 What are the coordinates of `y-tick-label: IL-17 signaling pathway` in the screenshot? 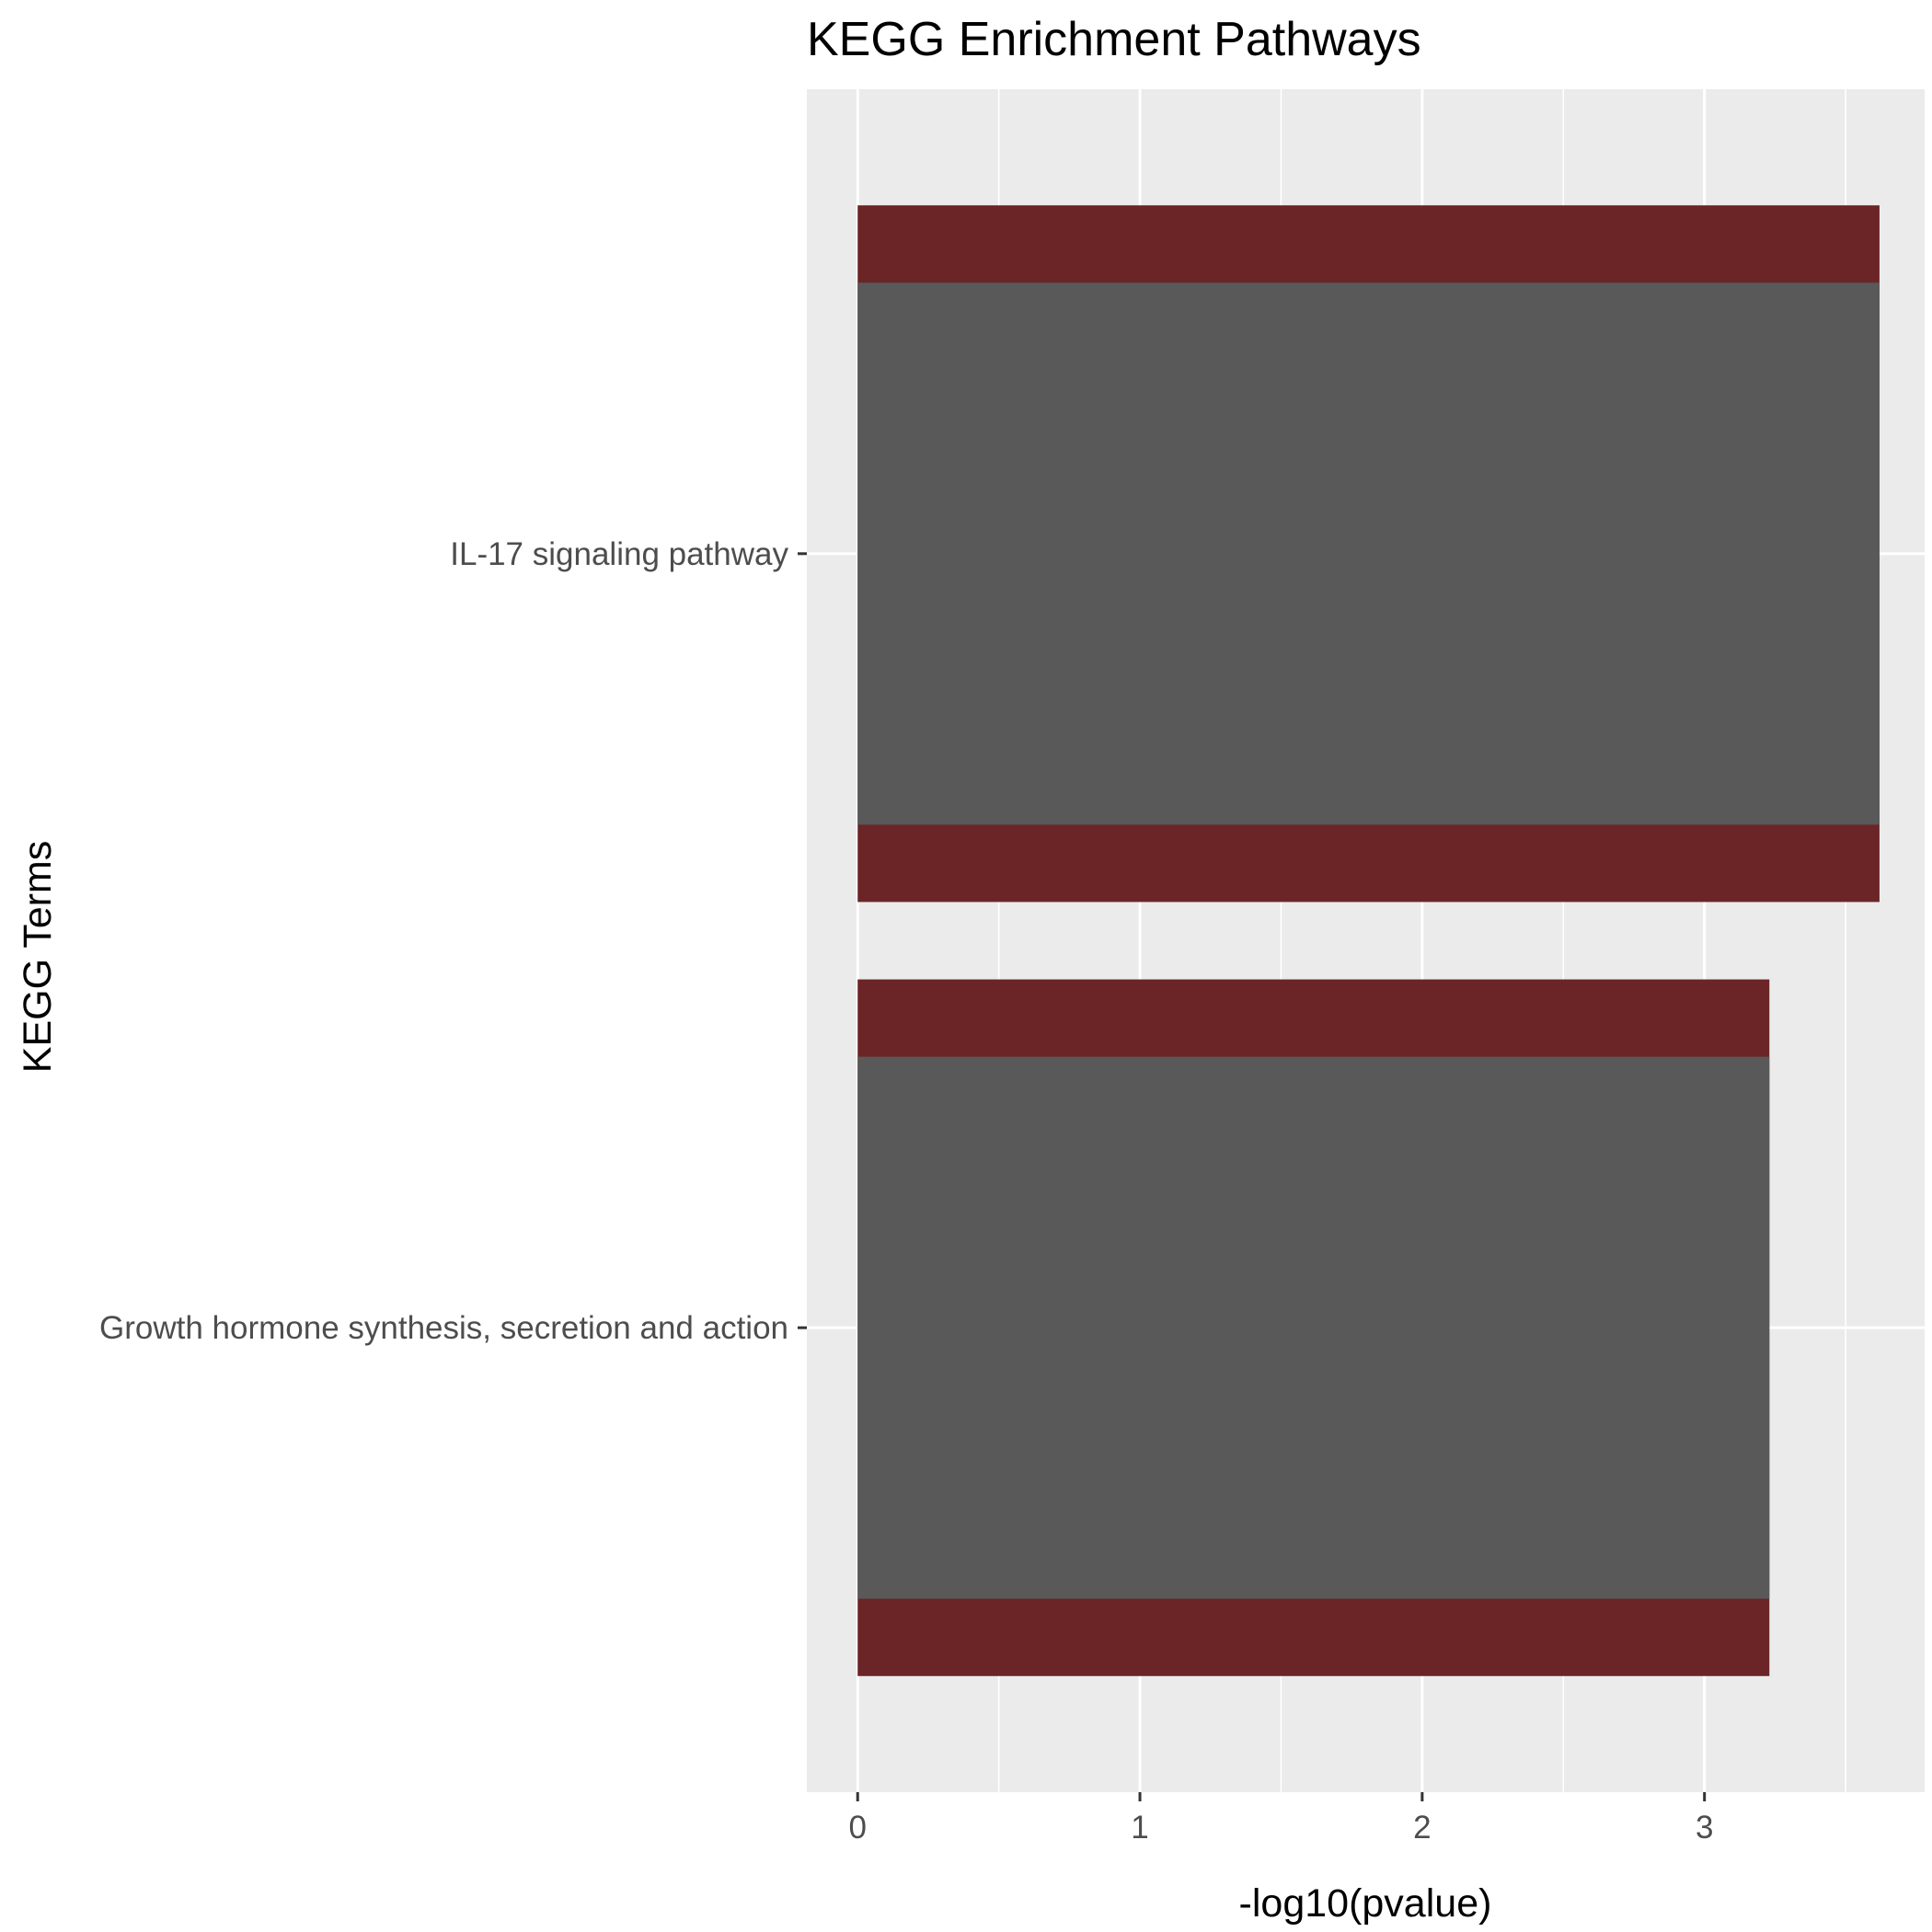 It's located at (619, 554).